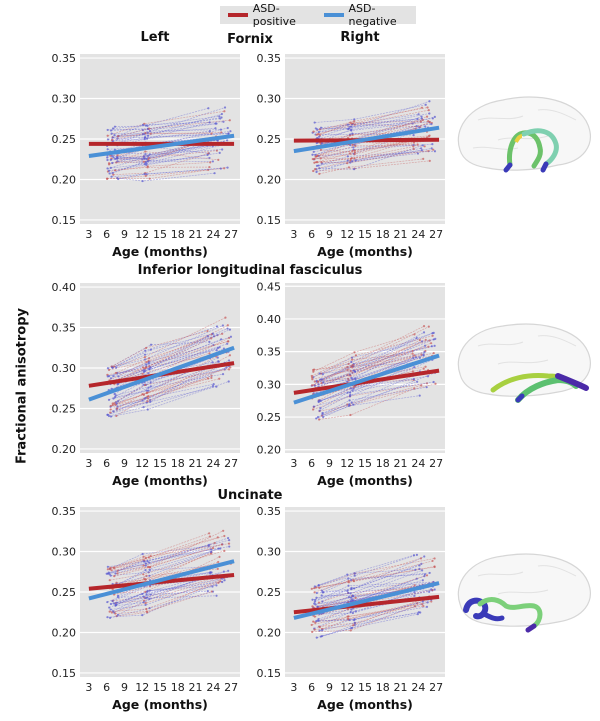 The width and height of the screenshot is (600, 721). What do you see at coordinates (250, 495) in the screenshot?
I see `row-title-uncinate: Uncinate` at bounding box center [250, 495].